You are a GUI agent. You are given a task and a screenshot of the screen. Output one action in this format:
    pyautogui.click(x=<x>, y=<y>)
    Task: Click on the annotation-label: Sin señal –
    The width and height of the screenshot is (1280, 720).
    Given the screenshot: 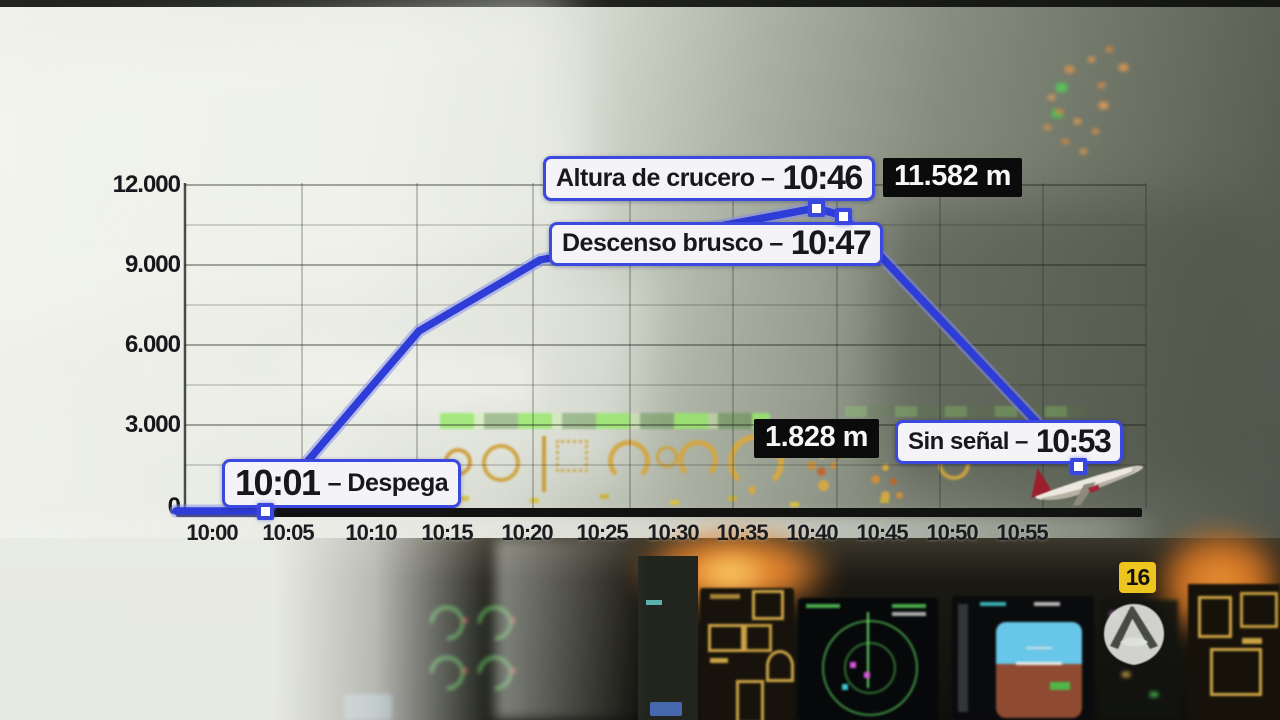 What is the action you would take?
    pyautogui.click(x=968, y=441)
    